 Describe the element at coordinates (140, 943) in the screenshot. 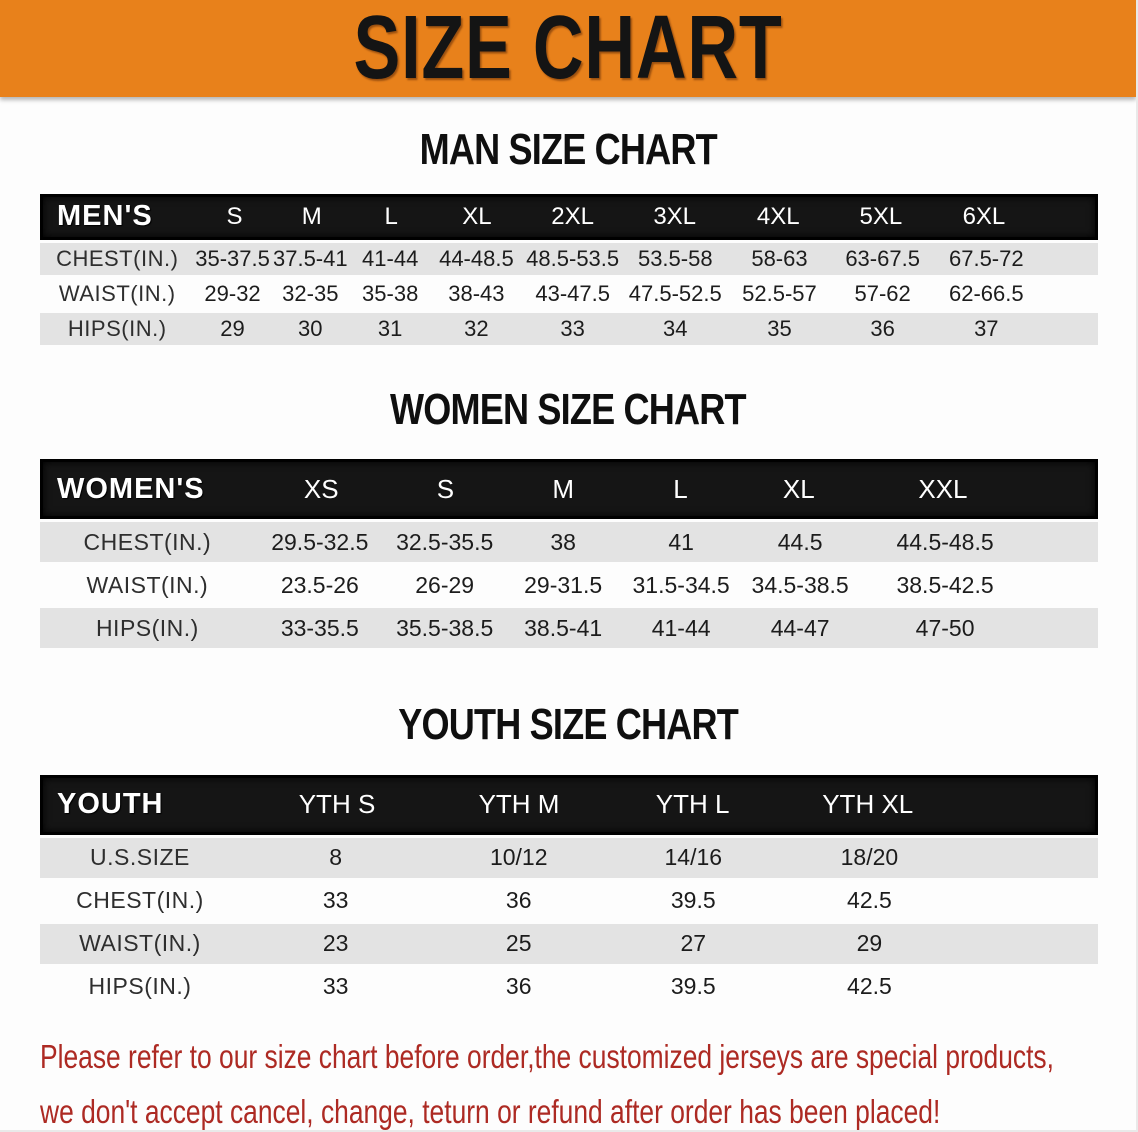

I see `row-label-youth-3: WAIST(IN.)` at that location.